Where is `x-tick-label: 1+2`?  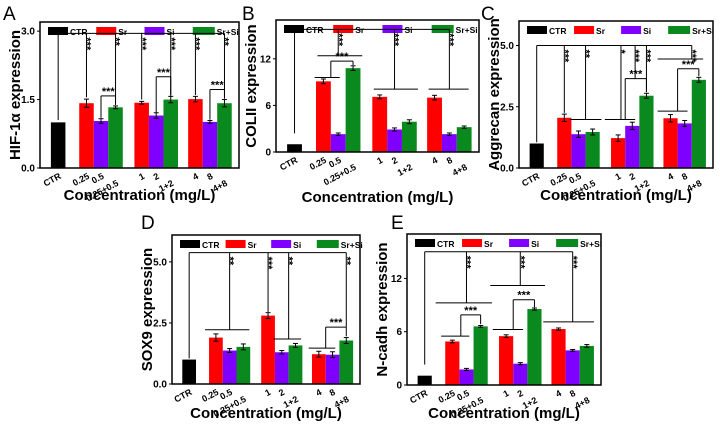
x-tick-label: 1+2 is located at coordinates (405, 170).